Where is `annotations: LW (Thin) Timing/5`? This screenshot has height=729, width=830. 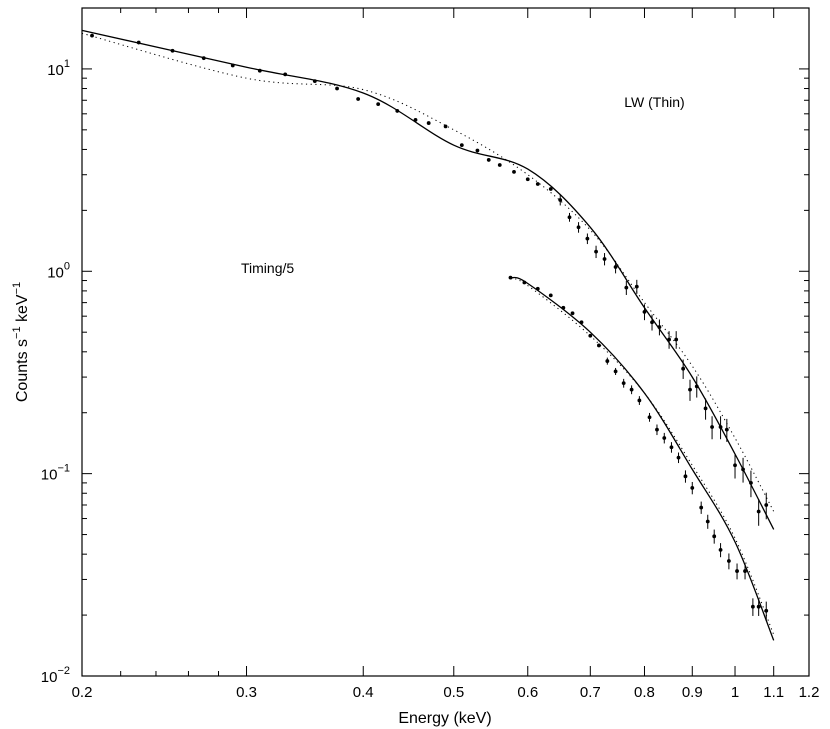
annotations: LW (Thin) Timing/5 is located at coordinates (463, 185).